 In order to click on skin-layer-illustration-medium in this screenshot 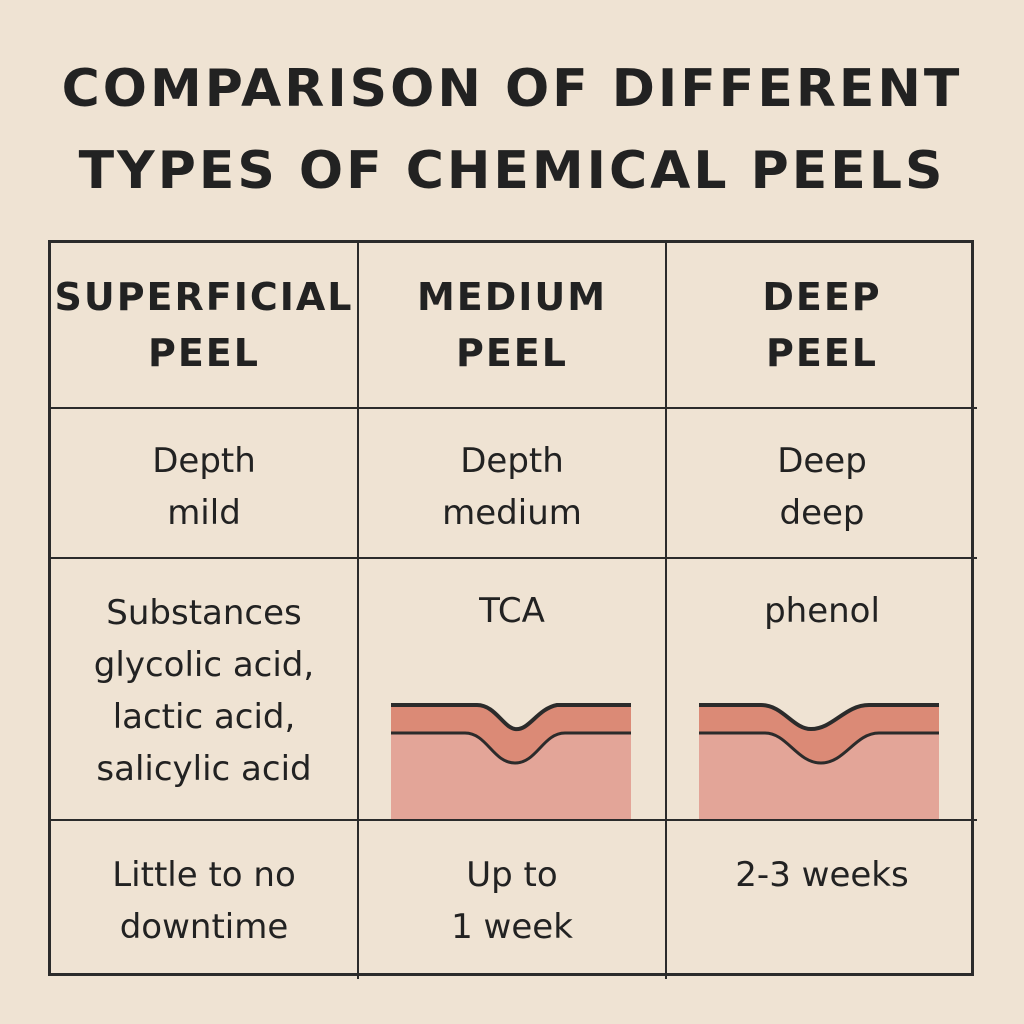, I will do `click(511, 761)`.